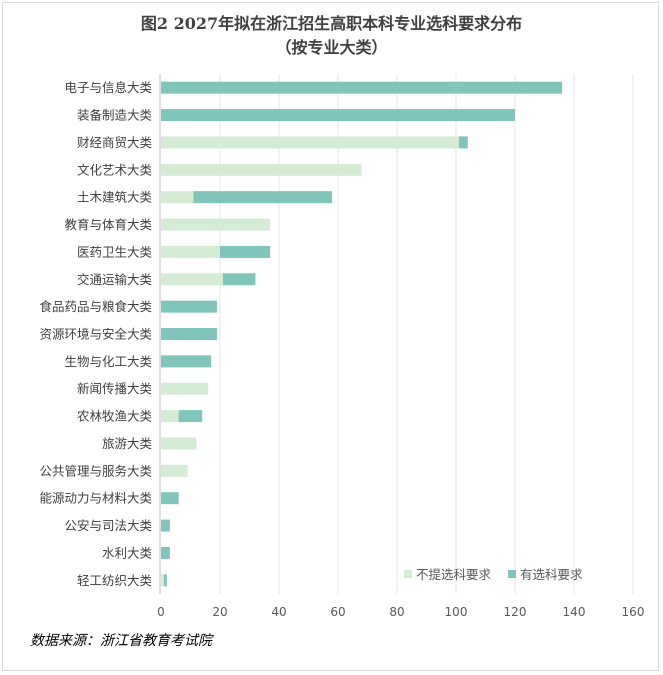 Image resolution: width=663 pixels, height=675 pixels. I want to click on legend: 不提选科要求 有选科要求, so click(493, 574).